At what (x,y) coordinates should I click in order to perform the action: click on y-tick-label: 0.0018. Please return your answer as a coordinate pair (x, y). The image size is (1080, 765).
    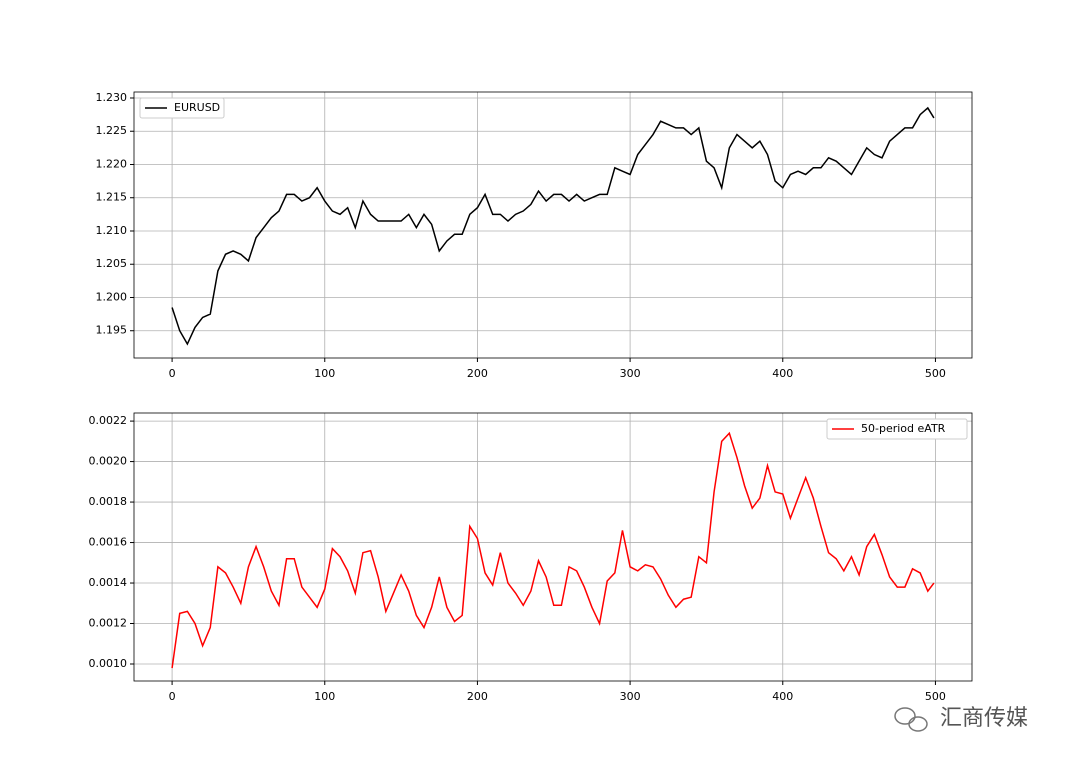
    Looking at the image, I should click on (108, 501).